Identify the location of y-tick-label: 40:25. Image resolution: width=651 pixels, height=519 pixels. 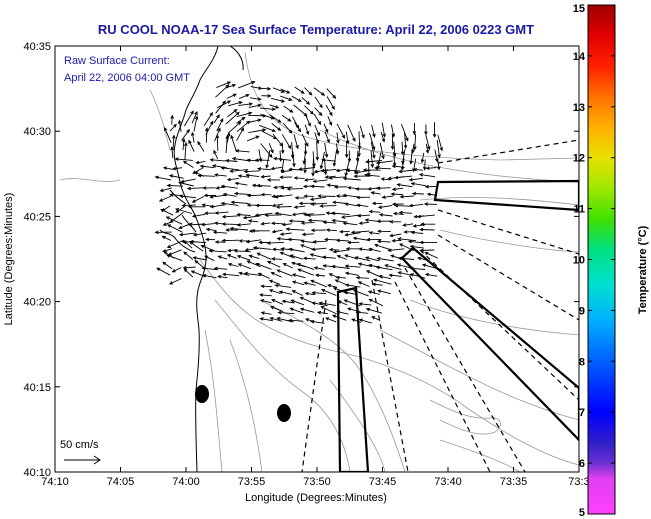
(37, 217).